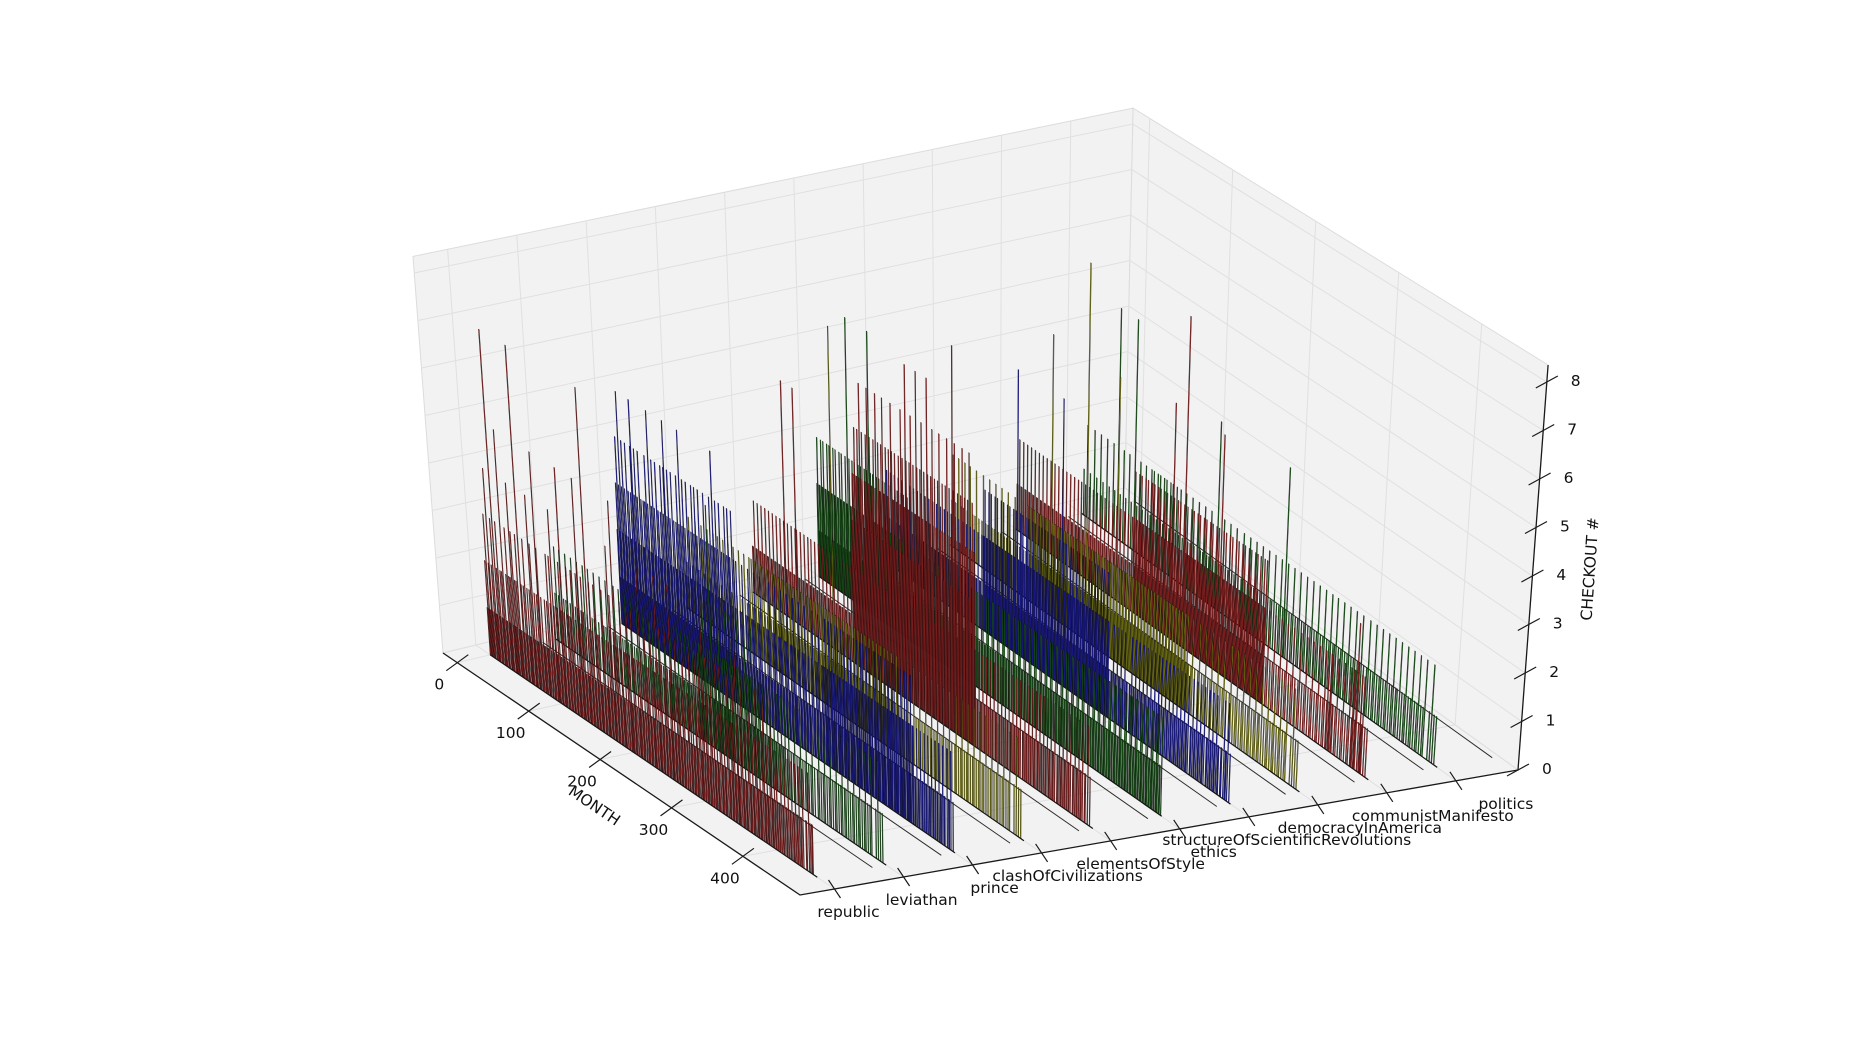 The image size is (1850, 1047). Describe the element at coordinates (1547, 769) in the screenshot. I see `z-tick-label: 0` at that location.